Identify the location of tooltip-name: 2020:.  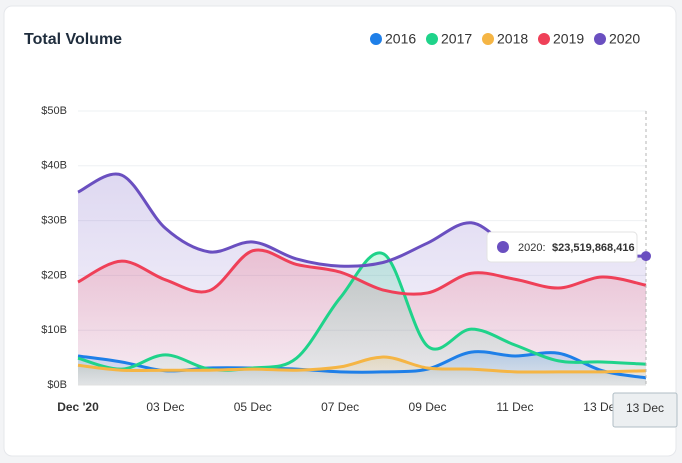
(532, 248).